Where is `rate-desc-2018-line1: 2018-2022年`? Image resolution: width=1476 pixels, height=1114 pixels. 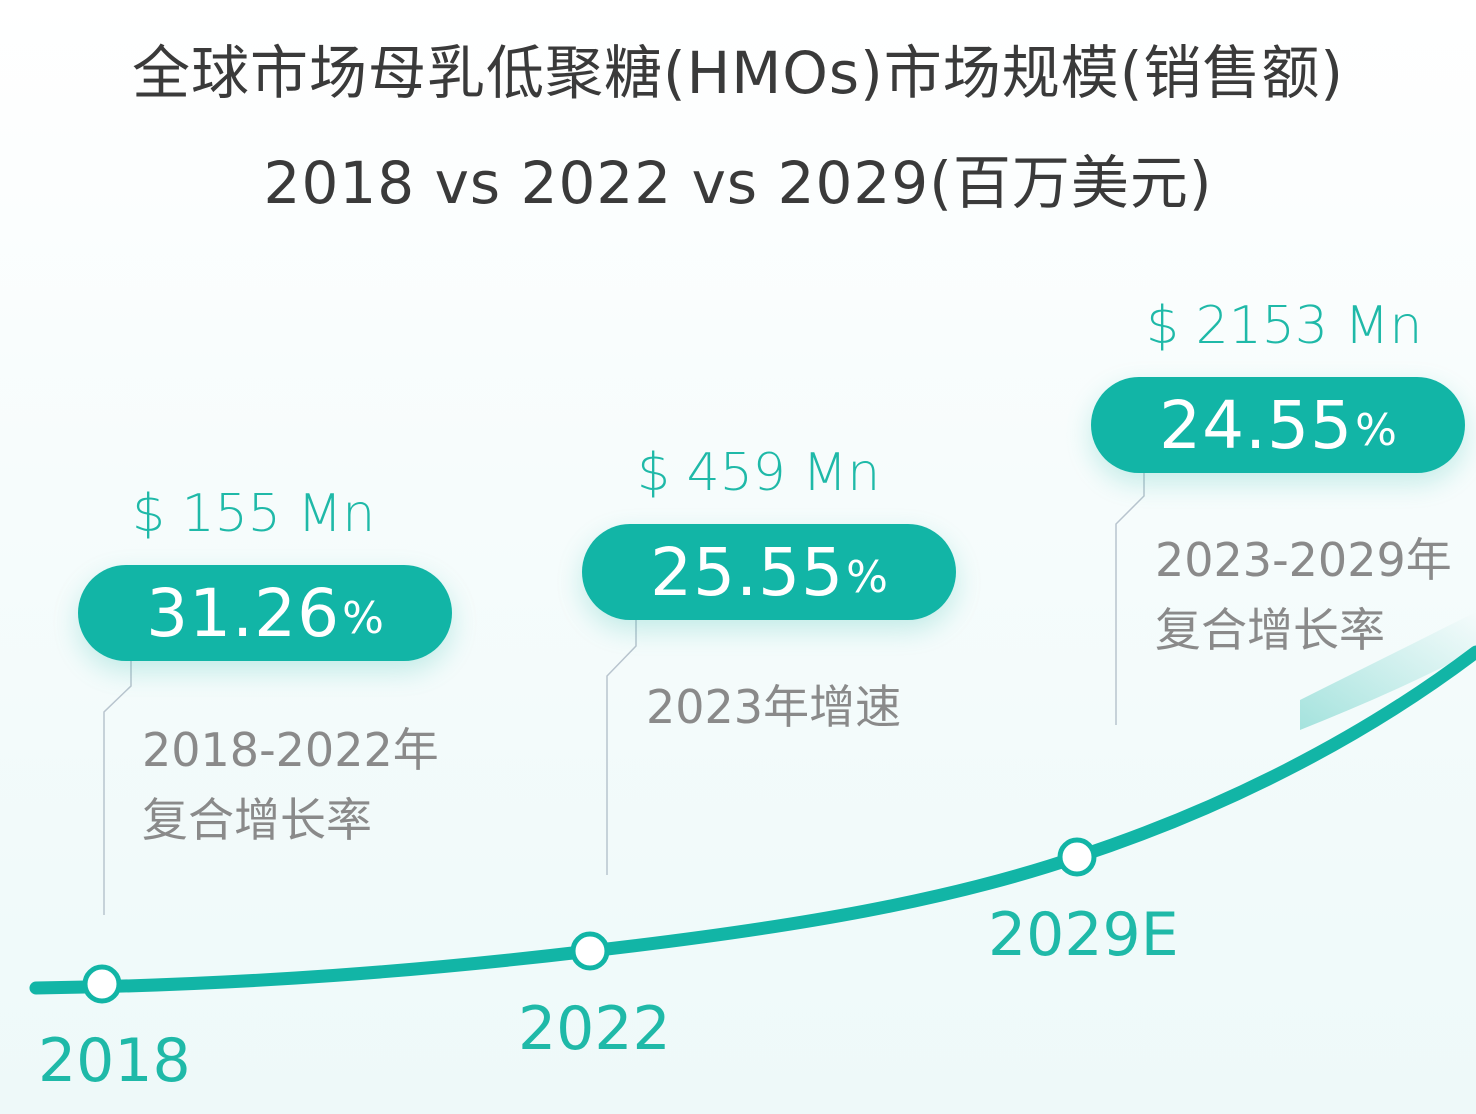
rate-desc-2018-line1: 2018-2022年 is located at coordinates (290, 750).